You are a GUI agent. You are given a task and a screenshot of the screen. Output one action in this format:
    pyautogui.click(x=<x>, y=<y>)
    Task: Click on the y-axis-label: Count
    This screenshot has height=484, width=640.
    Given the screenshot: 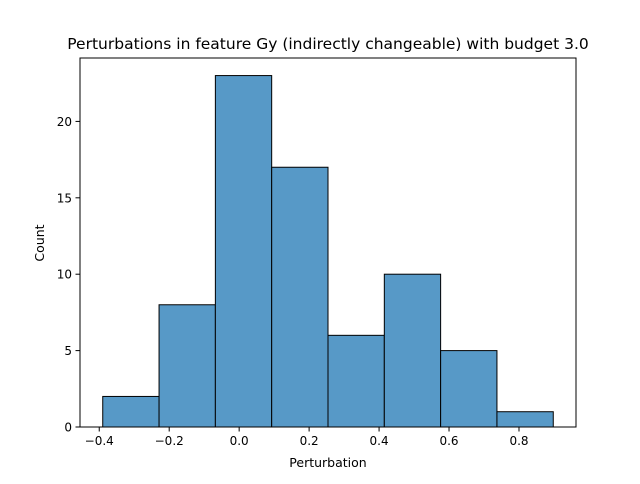 What is the action you would take?
    pyautogui.click(x=39, y=242)
    